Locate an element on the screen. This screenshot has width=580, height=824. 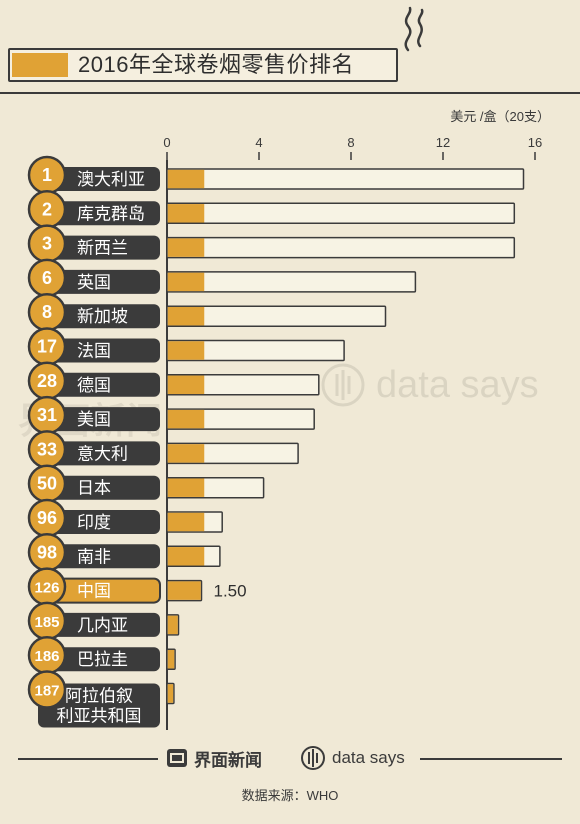
unit-label: 美元 /盒（20支） is located at coordinates (500, 116).